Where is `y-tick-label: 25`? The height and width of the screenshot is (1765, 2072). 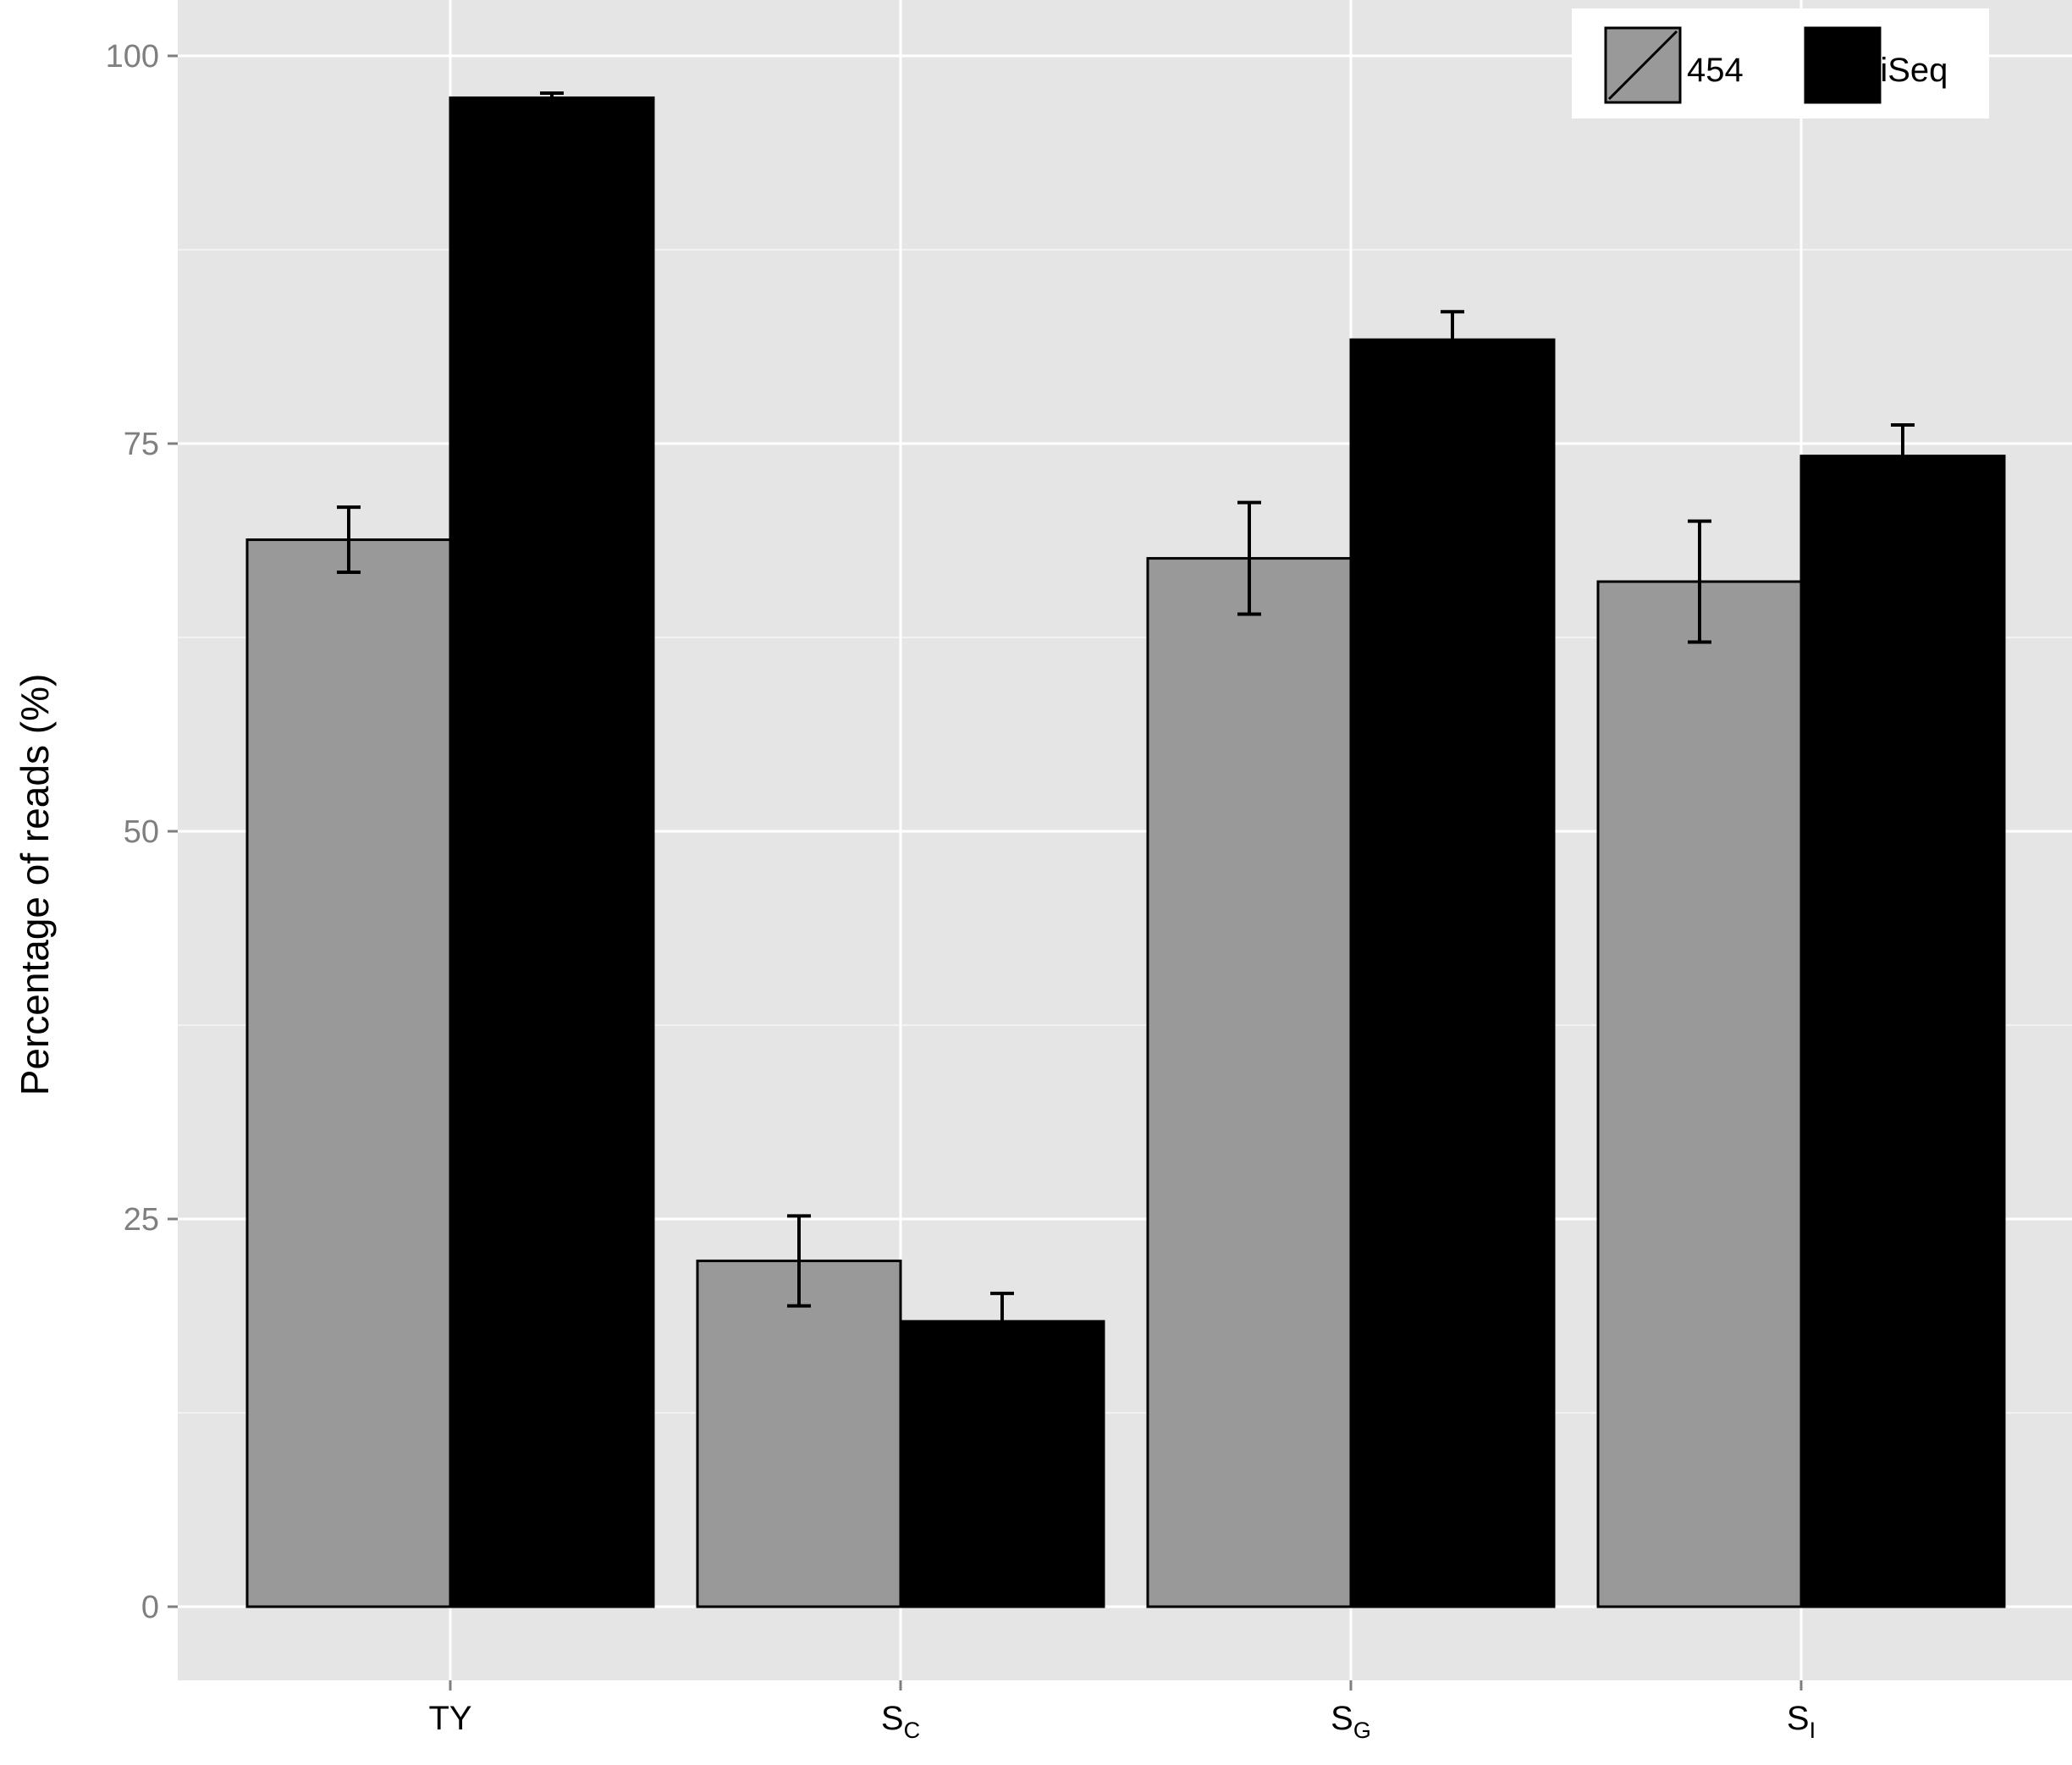
y-tick-label: 25 is located at coordinates (141, 1220).